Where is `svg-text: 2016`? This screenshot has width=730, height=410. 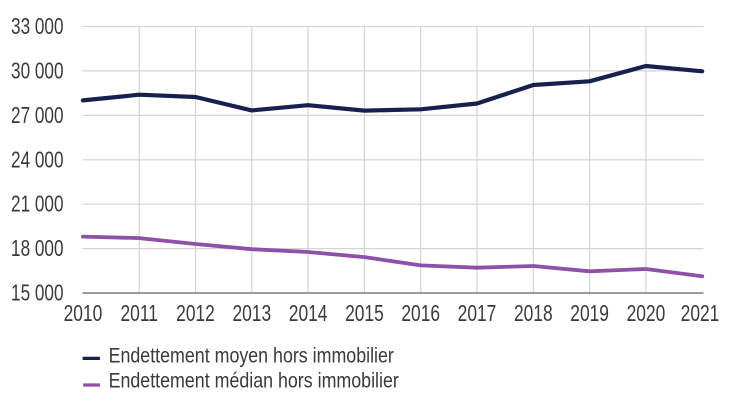
svg-text: 2016 is located at coordinates (420, 314).